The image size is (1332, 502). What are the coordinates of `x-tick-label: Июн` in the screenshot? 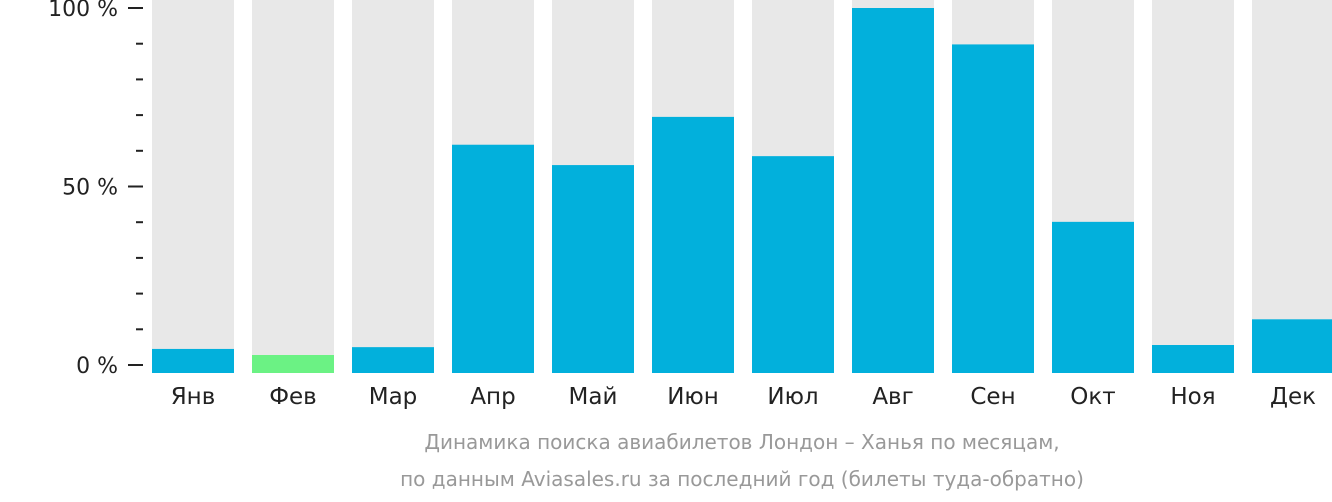 It's located at (693, 397).